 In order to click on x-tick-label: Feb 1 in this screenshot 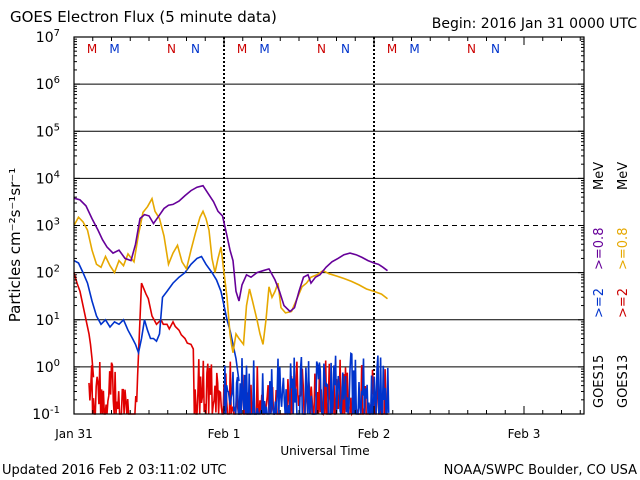, I will do `click(224, 434)`.